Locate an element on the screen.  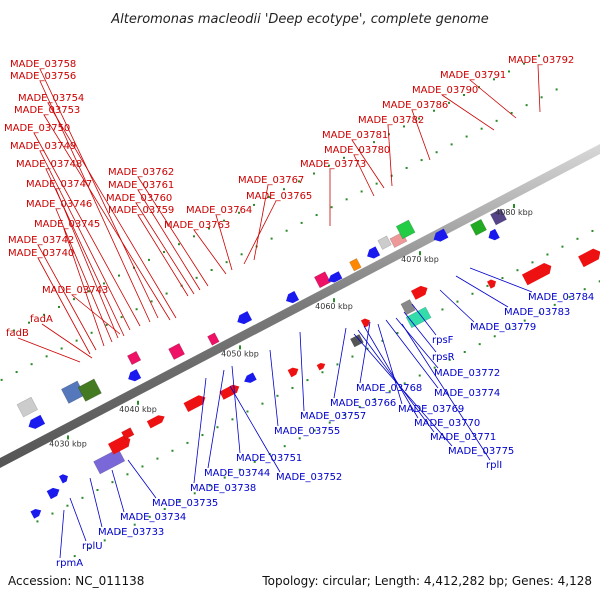
gene-label-upper: MADE_03760 is located at coordinates (139, 198).